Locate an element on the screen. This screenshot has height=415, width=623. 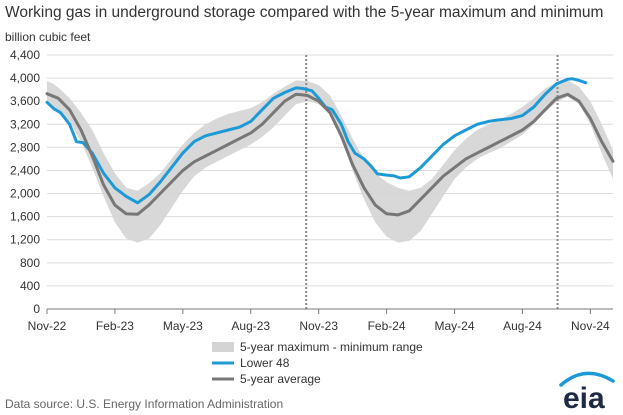
x-tick-label: May-23 is located at coordinates (183, 326).